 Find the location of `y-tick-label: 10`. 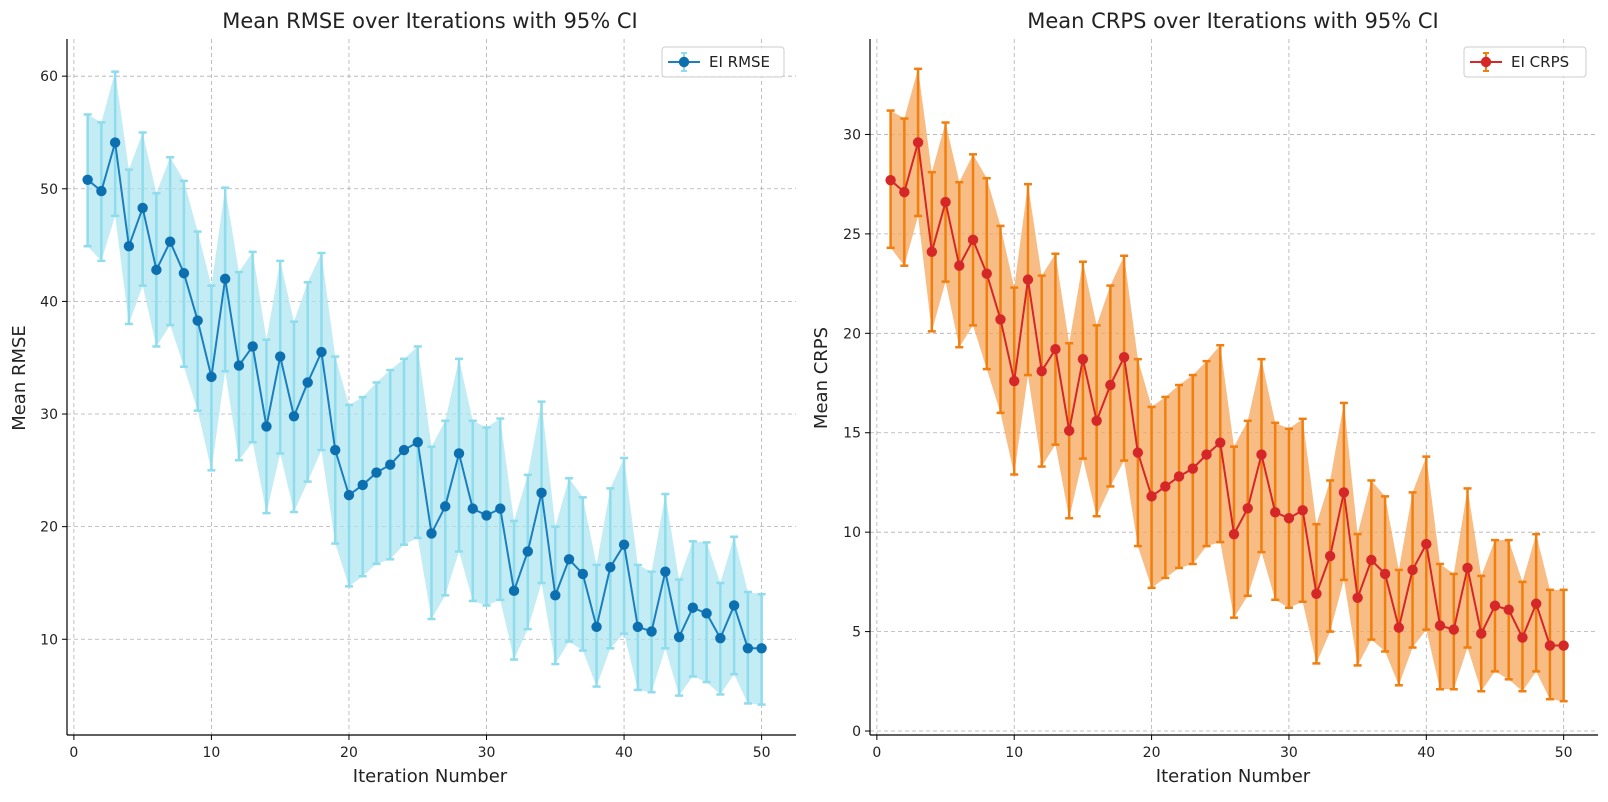

y-tick-label: 10 is located at coordinates (852, 533).